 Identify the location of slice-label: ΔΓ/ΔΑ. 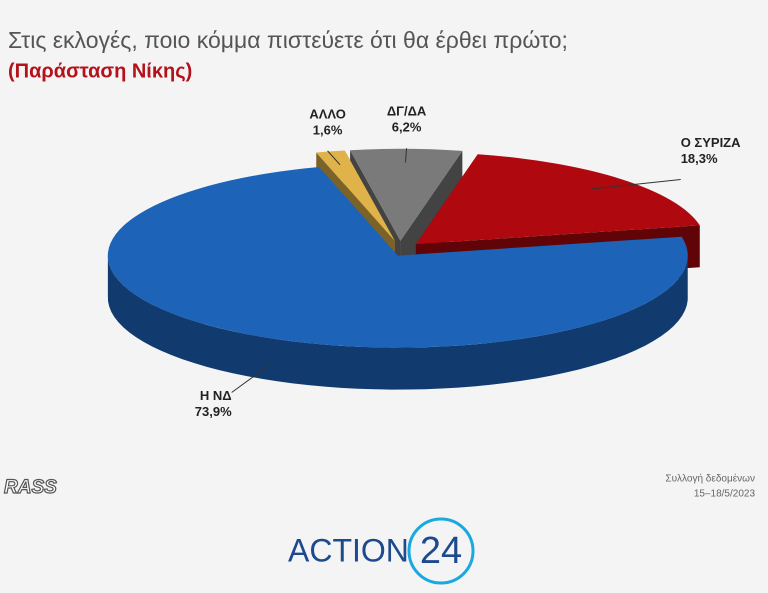
(407, 111).